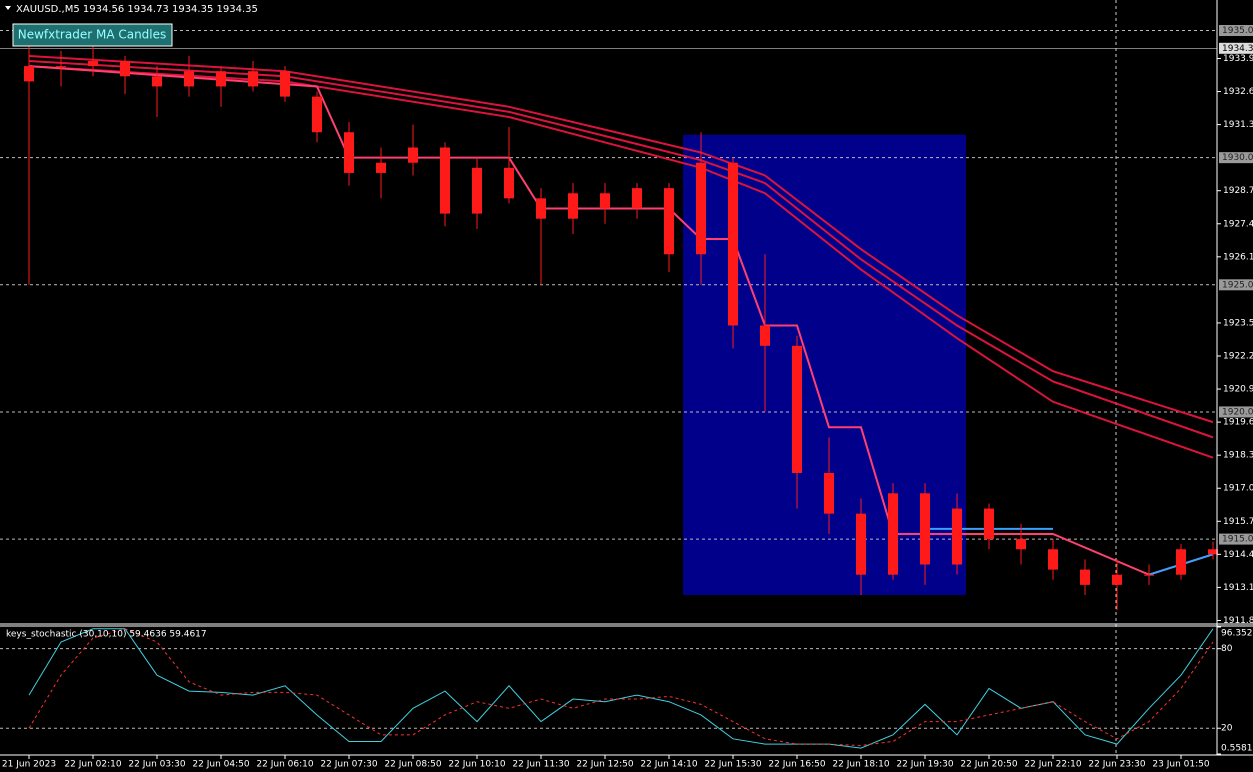  I want to click on x-tick-label: 22 Jun 15:30, so click(732, 765).